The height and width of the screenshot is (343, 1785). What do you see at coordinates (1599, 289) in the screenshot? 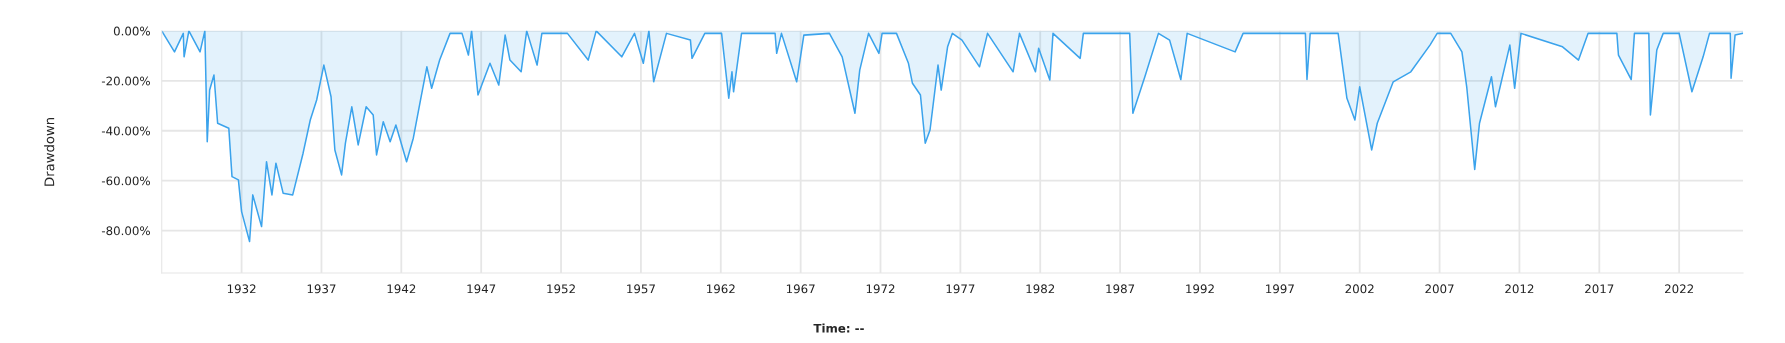
I see `x-tick-label: 2017` at bounding box center [1599, 289].